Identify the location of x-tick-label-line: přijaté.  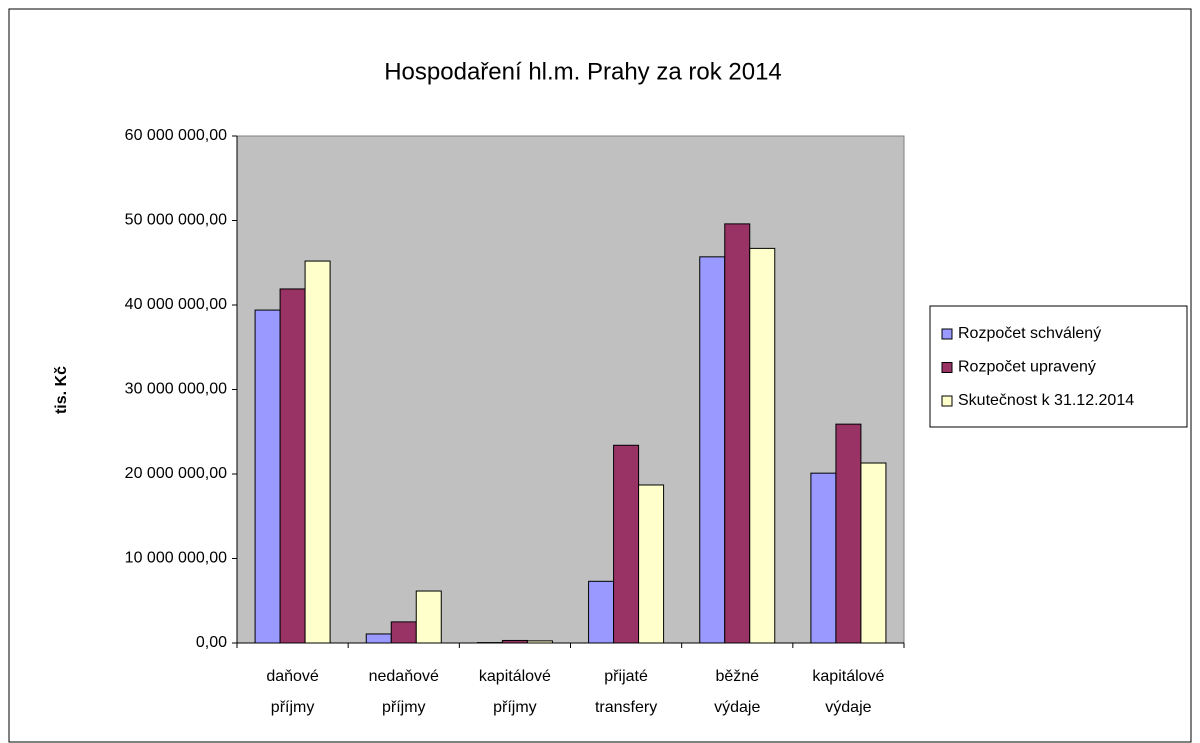
(626, 676).